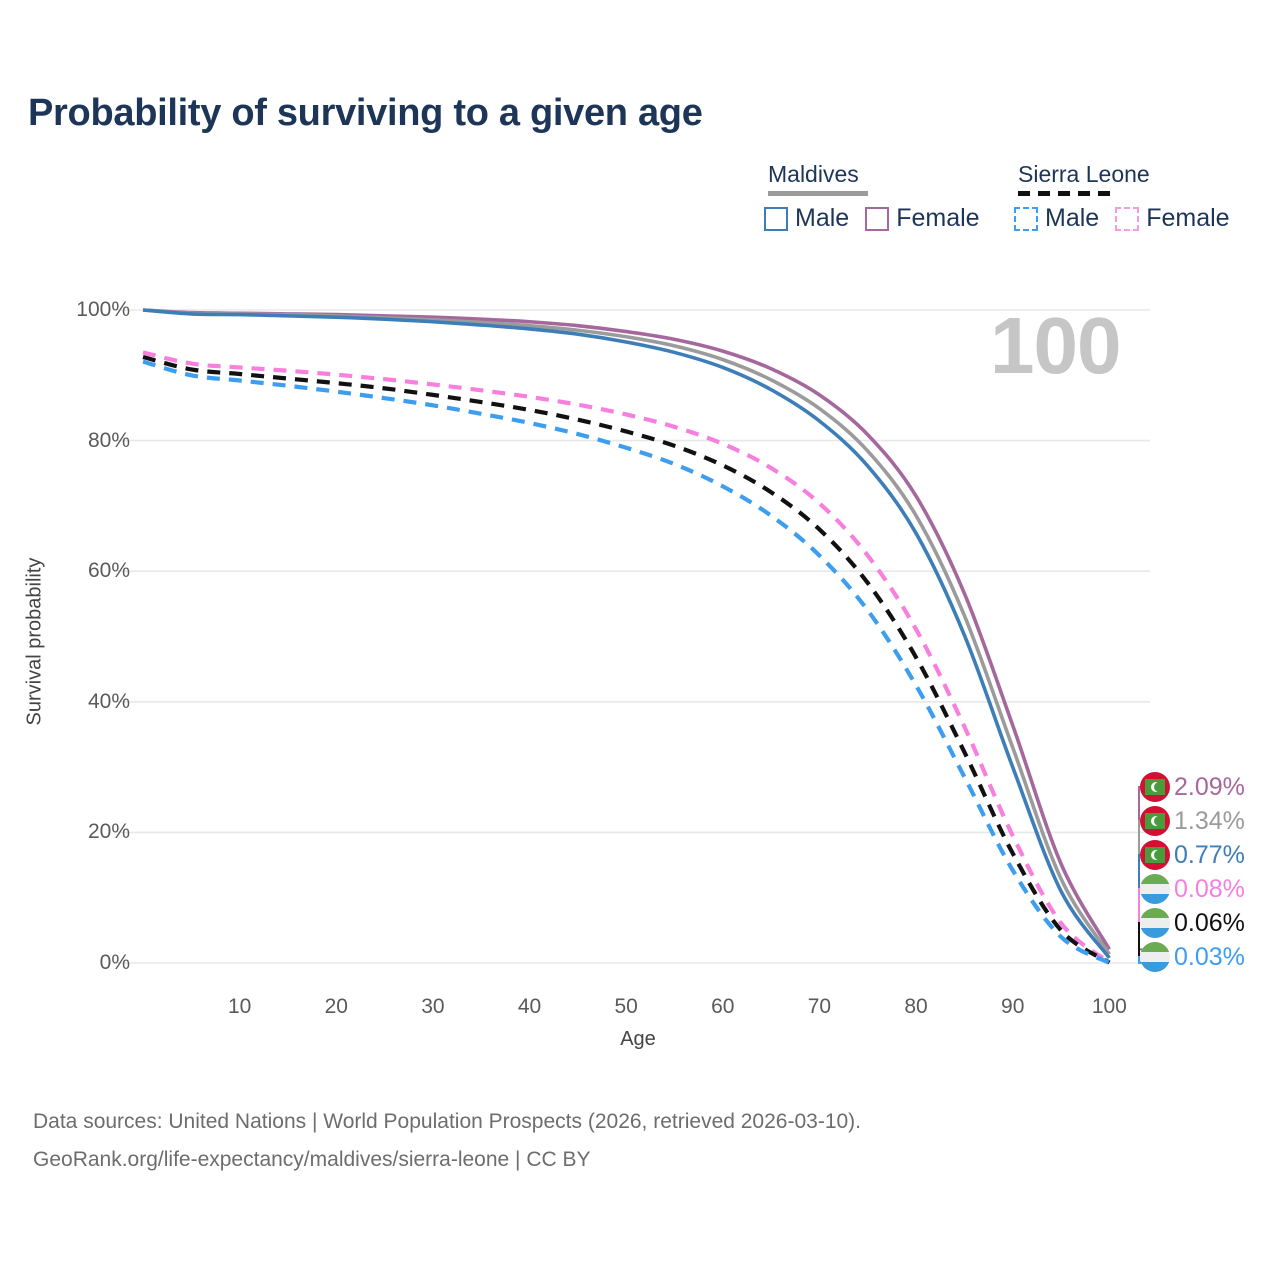  What do you see at coordinates (1068, 193) in the screenshot?
I see `legend-rule-dashed-icon` at bounding box center [1068, 193].